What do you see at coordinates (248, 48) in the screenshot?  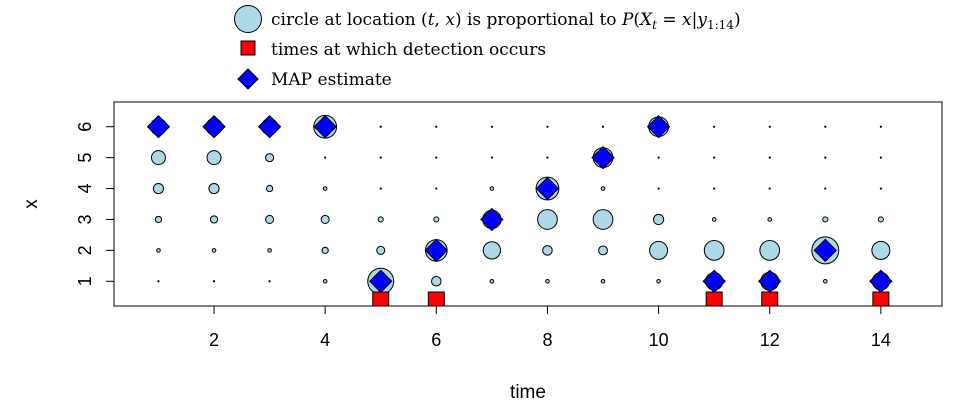 I see `legend-square-marker` at bounding box center [248, 48].